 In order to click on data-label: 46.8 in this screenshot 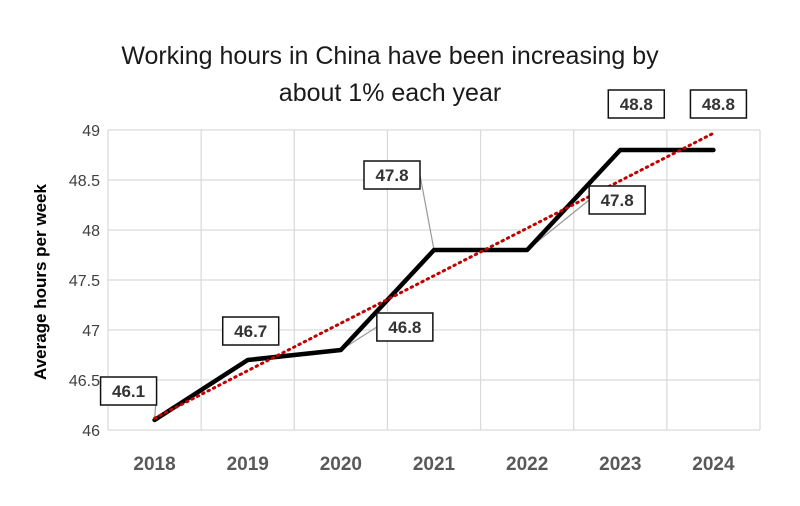, I will do `click(404, 327)`.